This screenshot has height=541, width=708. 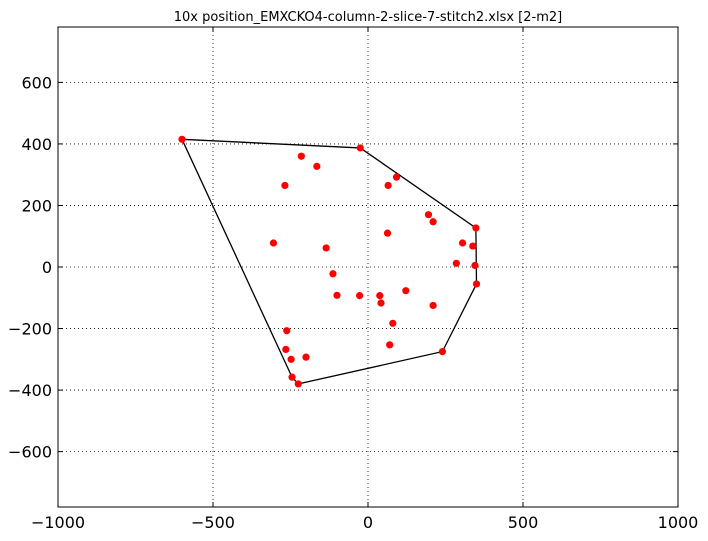 I want to click on x-tick-label: 0, so click(x=368, y=522).